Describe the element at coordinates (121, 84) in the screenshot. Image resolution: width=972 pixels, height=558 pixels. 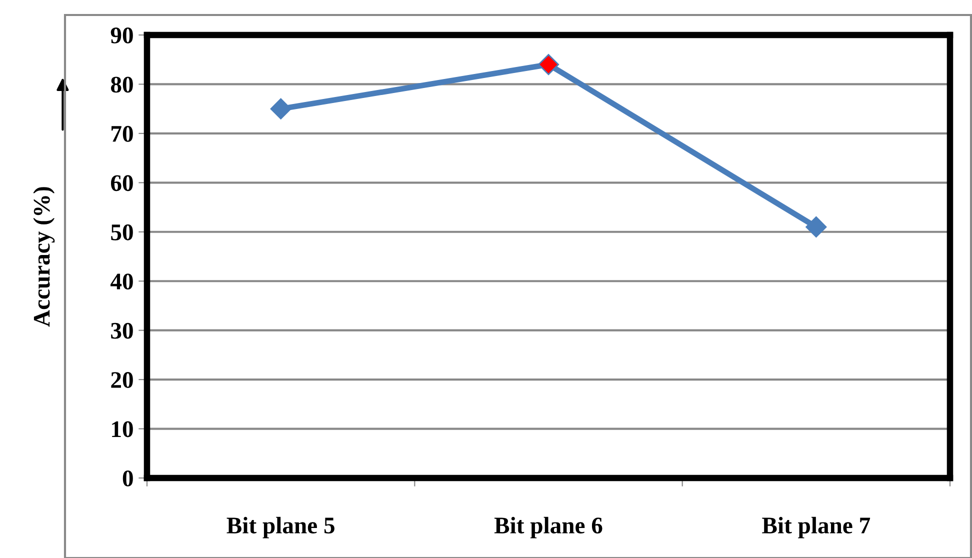
I see `y-tick-label: 80` at that location.